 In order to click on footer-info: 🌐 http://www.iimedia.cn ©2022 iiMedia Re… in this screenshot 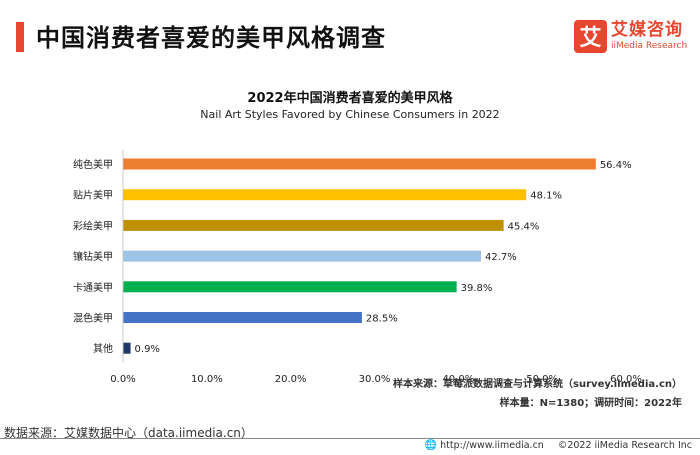, I will do `click(558, 445)`.